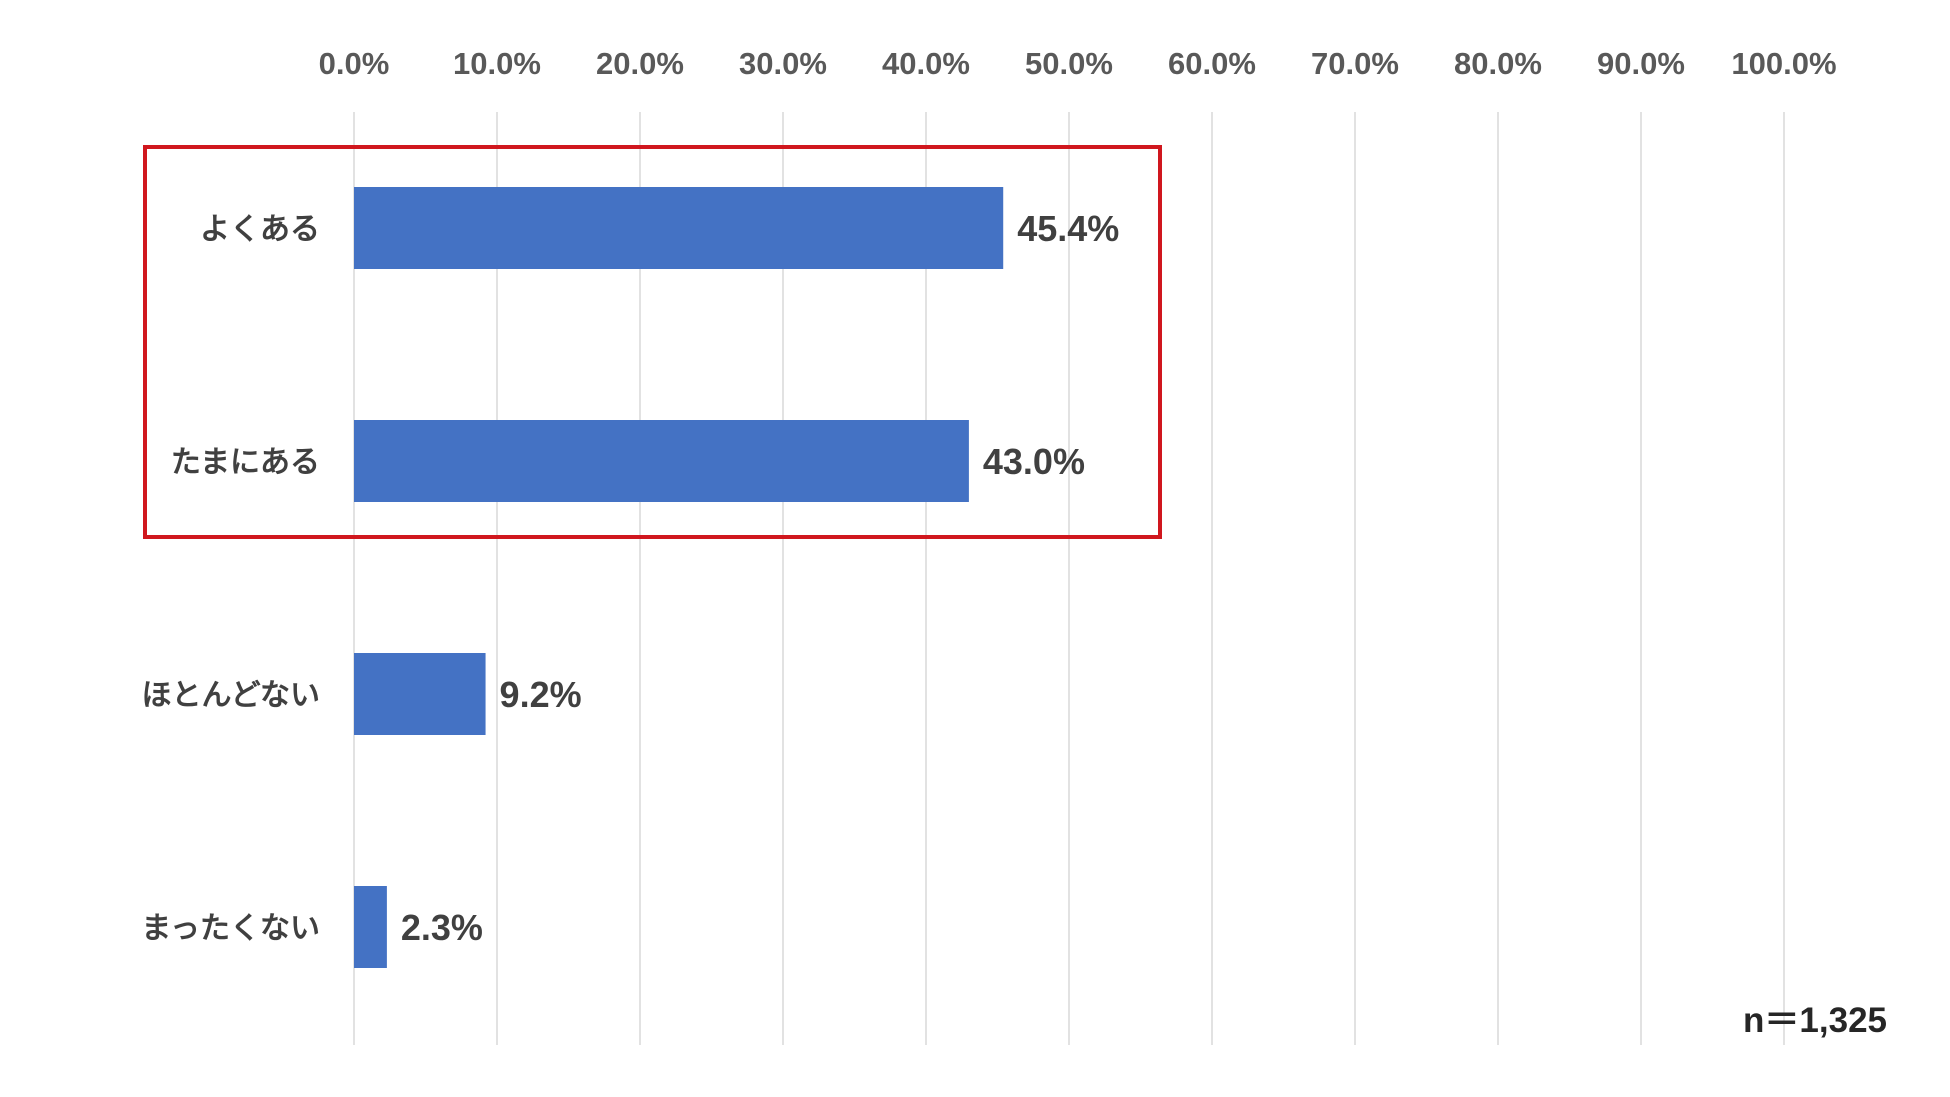 Image resolution: width=1950 pixels, height=1097 pixels. Describe the element at coordinates (1212, 63) in the screenshot. I see `x-tick-label: 60.0%` at that location.